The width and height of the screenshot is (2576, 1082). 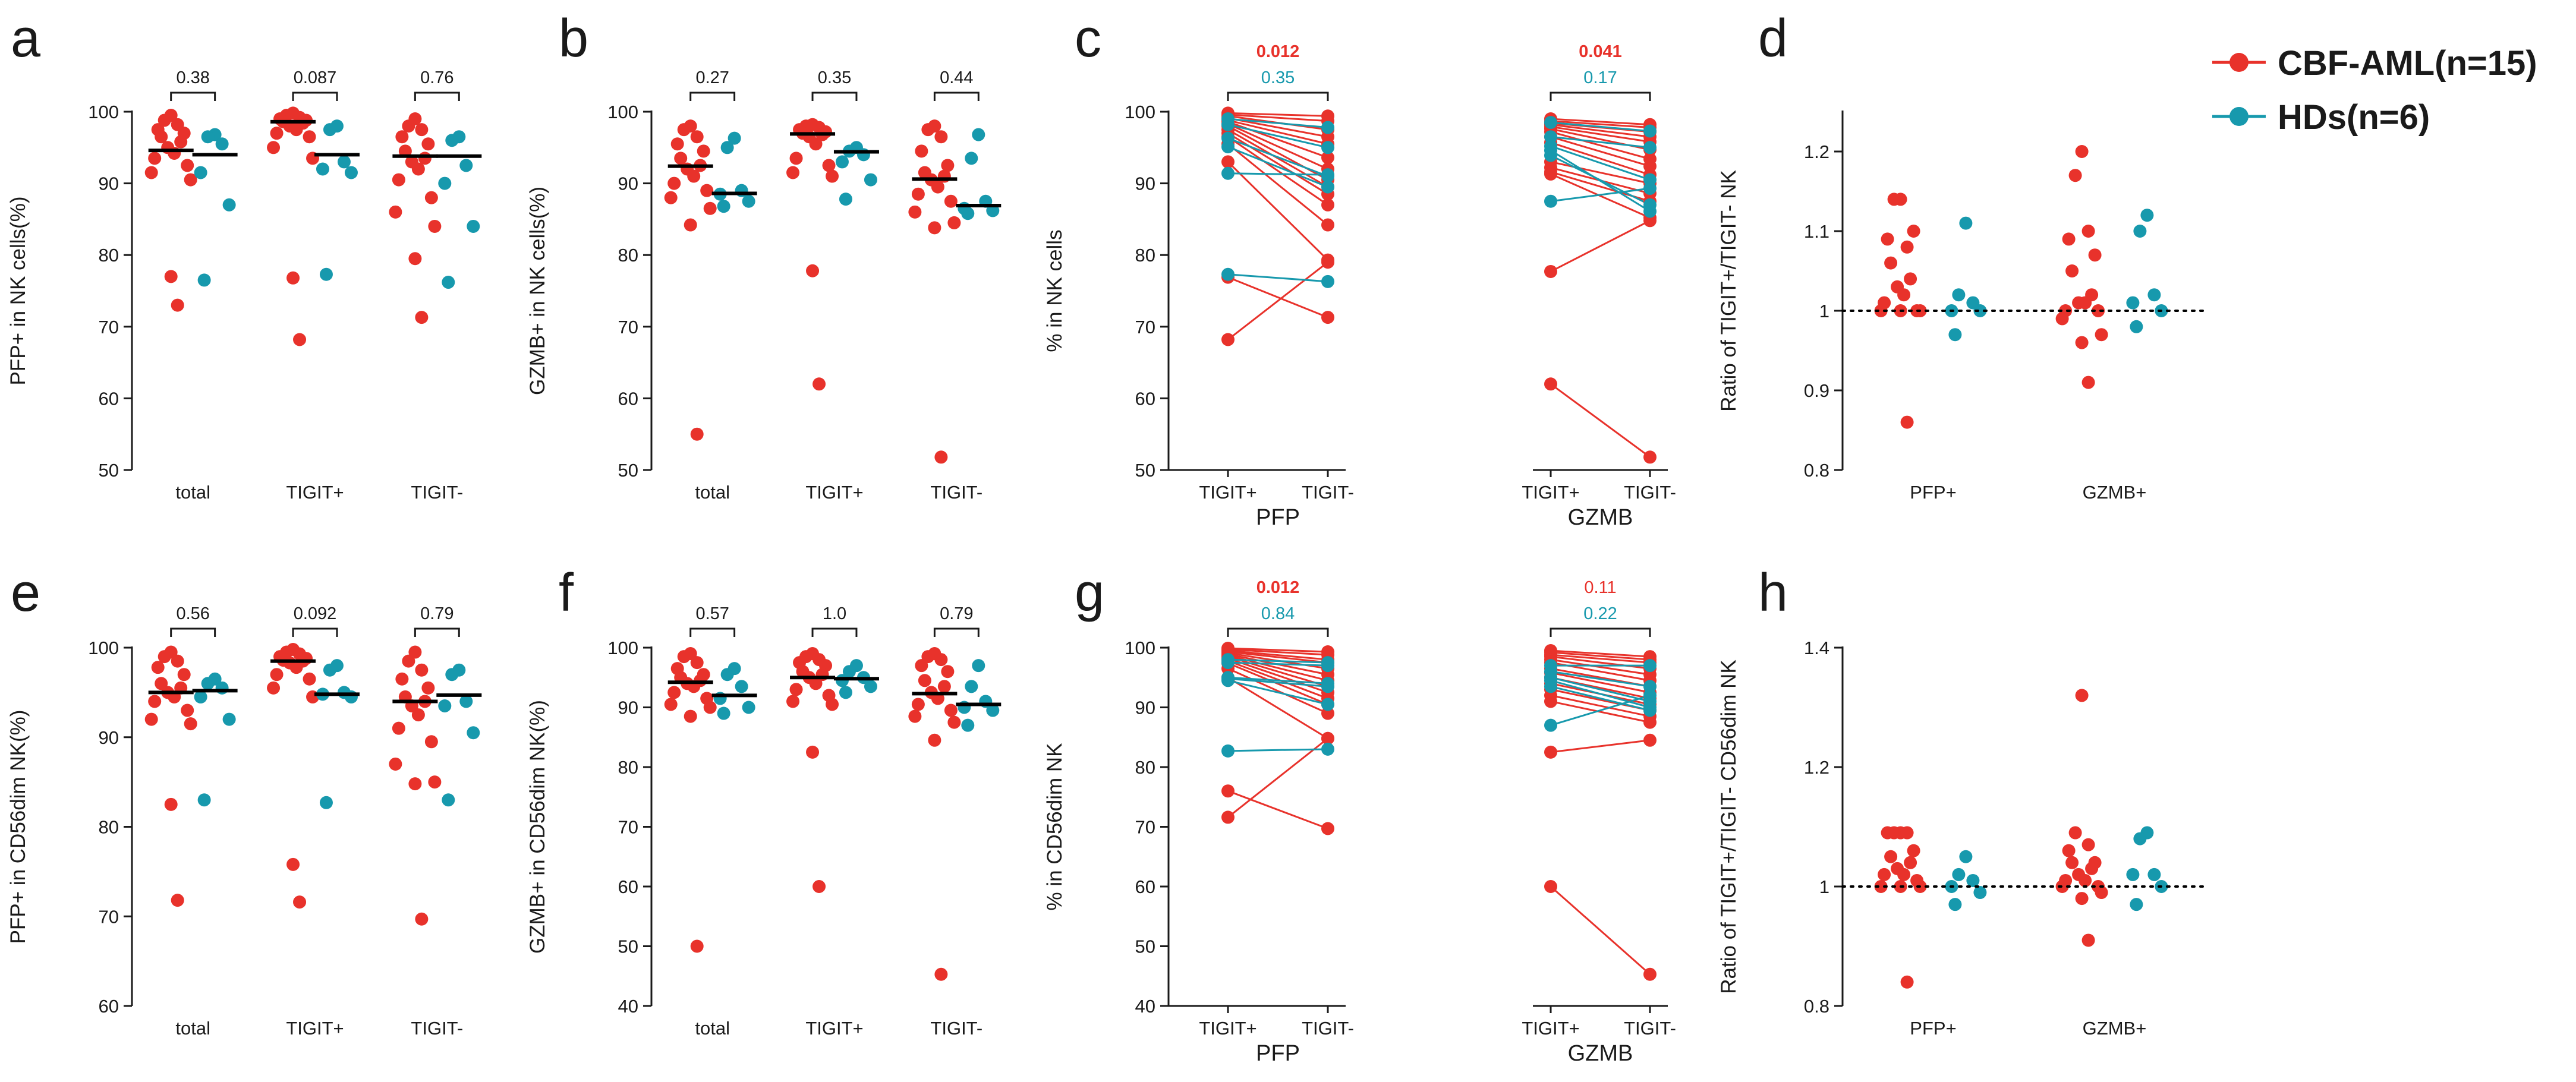 What do you see at coordinates (2239, 63) in the screenshot?
I see `legend-cbf-dot` at bounding box center [2239, 63].